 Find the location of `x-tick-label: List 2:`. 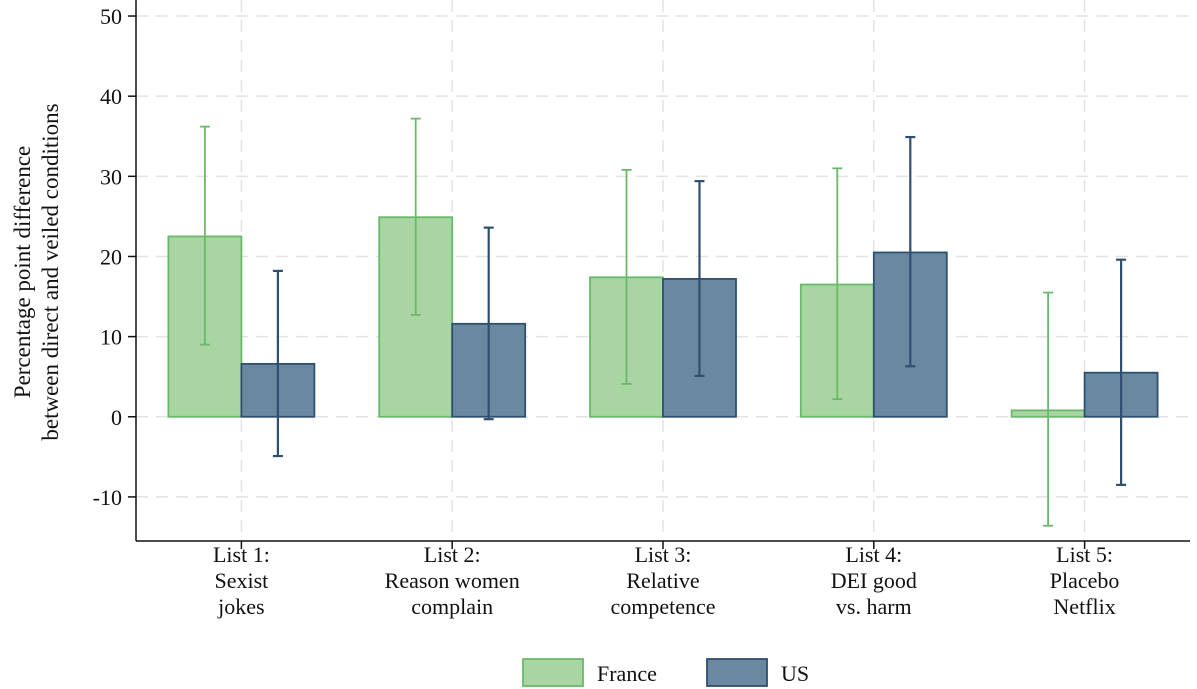

x-tick-label: List 2: is located at coordinates (452, 554).